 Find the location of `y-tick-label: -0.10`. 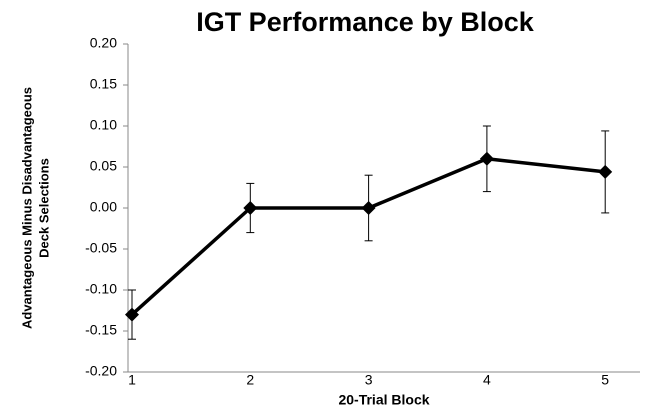

y-tick-label: -0.10 is located at coordinates (101, 289).